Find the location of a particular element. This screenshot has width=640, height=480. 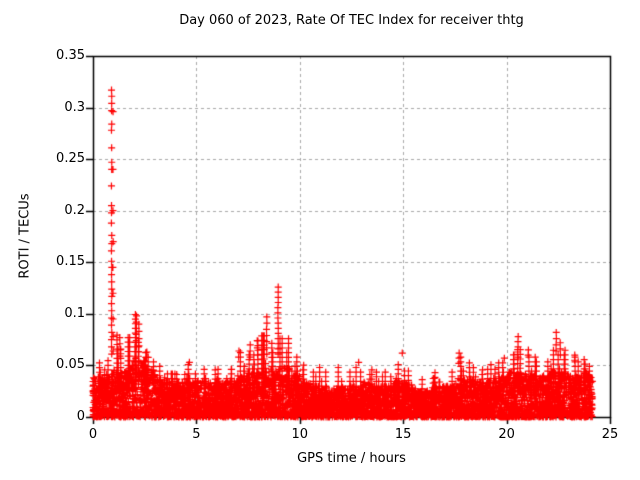

y-tick-label: 0.35 is located at coordinates (70, 55).